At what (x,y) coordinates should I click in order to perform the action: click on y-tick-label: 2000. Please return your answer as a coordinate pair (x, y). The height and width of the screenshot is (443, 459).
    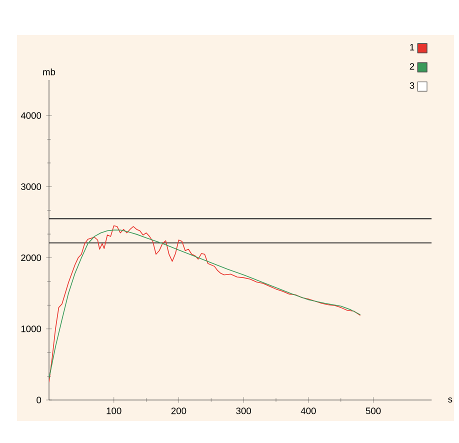
    Looking at the image, I should click on (31, 258).